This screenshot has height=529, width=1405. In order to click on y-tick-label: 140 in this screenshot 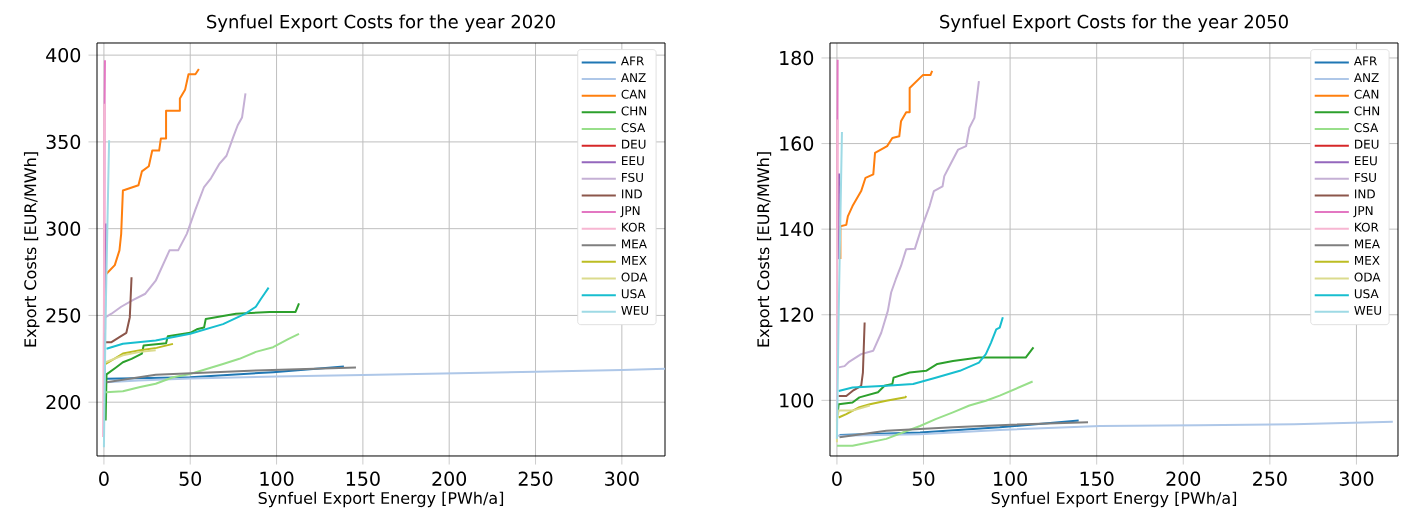, I will do `click(797, 229)`.